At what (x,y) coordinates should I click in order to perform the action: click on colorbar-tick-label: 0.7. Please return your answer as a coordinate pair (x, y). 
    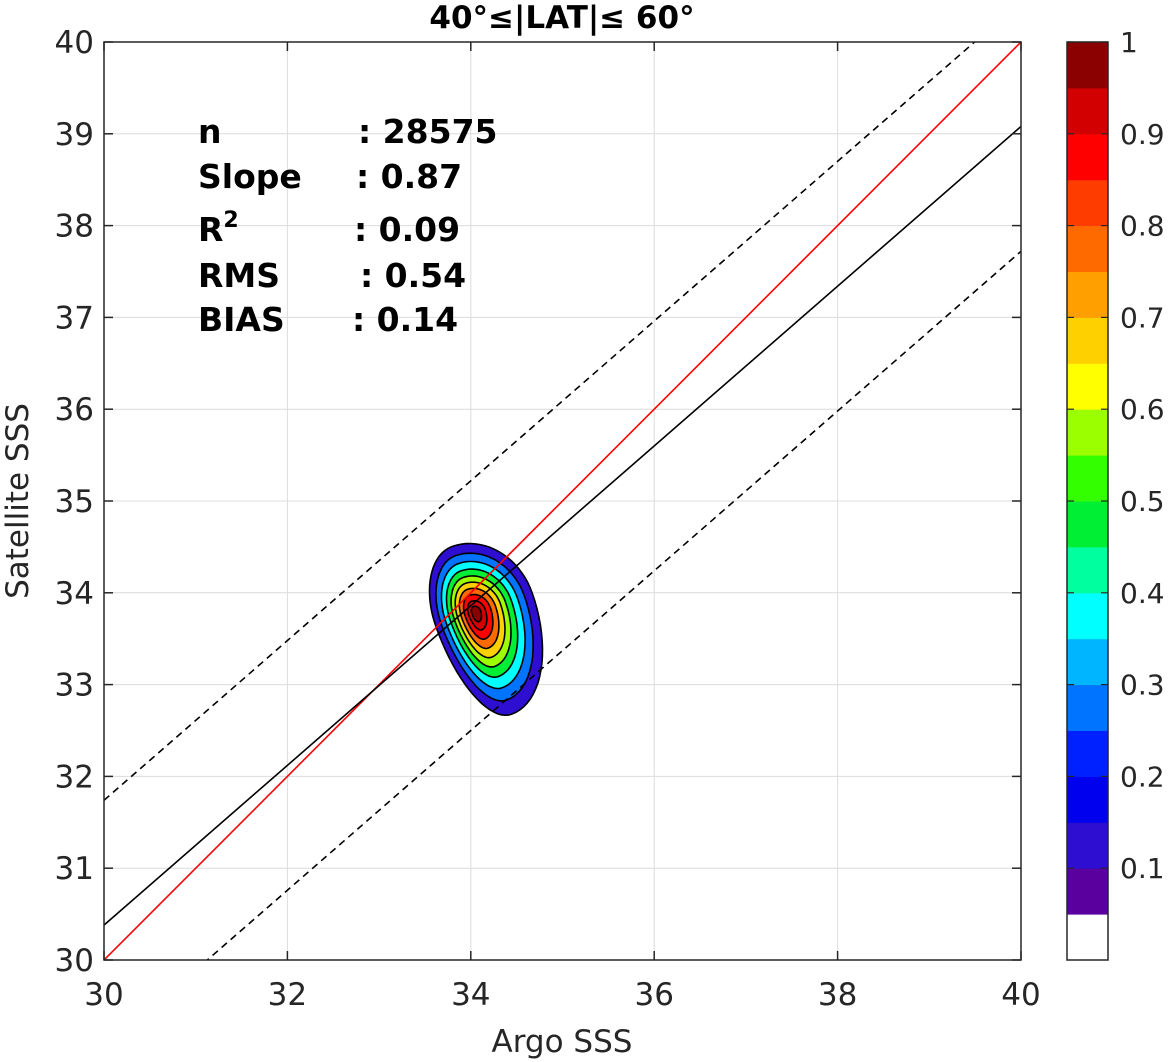
    Looking at the image, I should click on (1142, 317).